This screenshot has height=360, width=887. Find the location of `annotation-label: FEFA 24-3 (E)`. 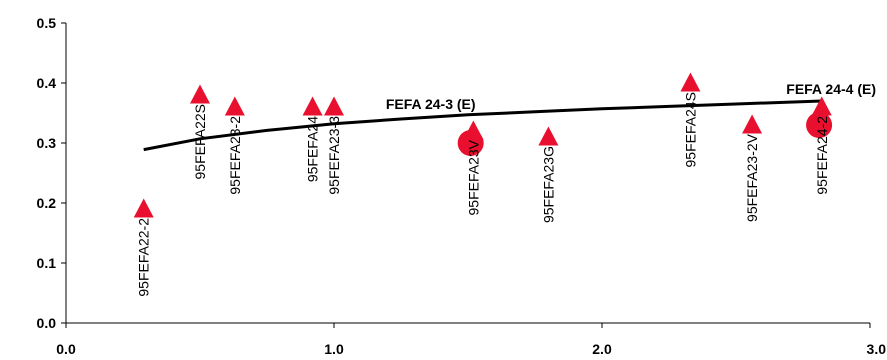

annotation-label: FEFA 24-3 (E) is located at coordinates (431, 104).